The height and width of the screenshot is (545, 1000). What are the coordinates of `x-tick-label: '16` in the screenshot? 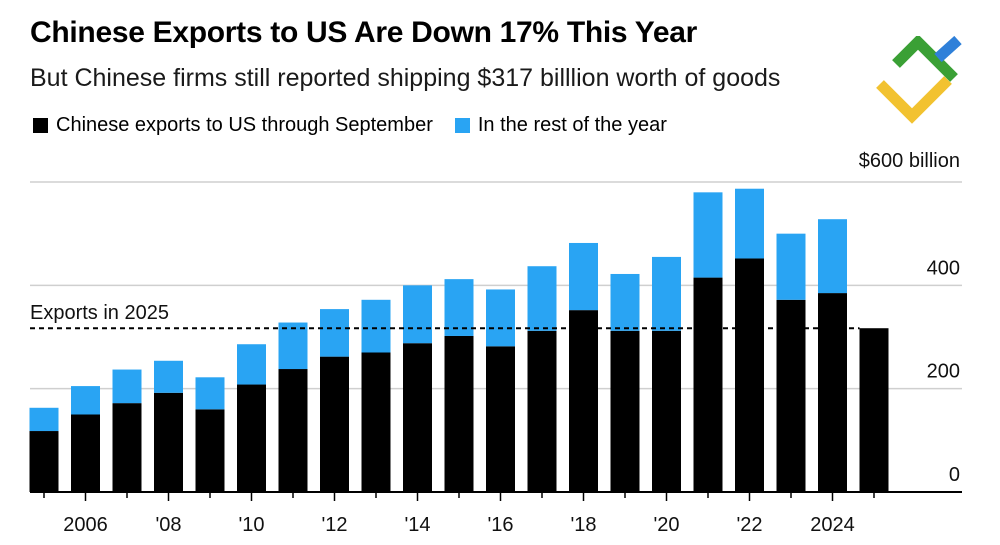 It's located at (500, 525).